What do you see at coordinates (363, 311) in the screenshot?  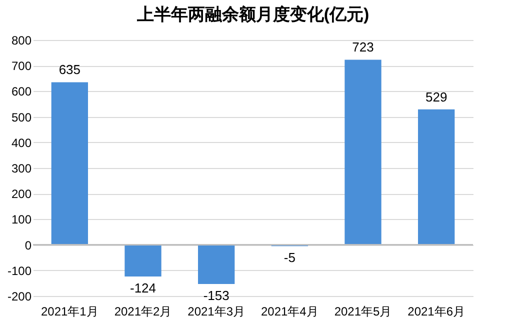 I see `x-tick-label: 2021年5月` at bounding box center [363, 311].